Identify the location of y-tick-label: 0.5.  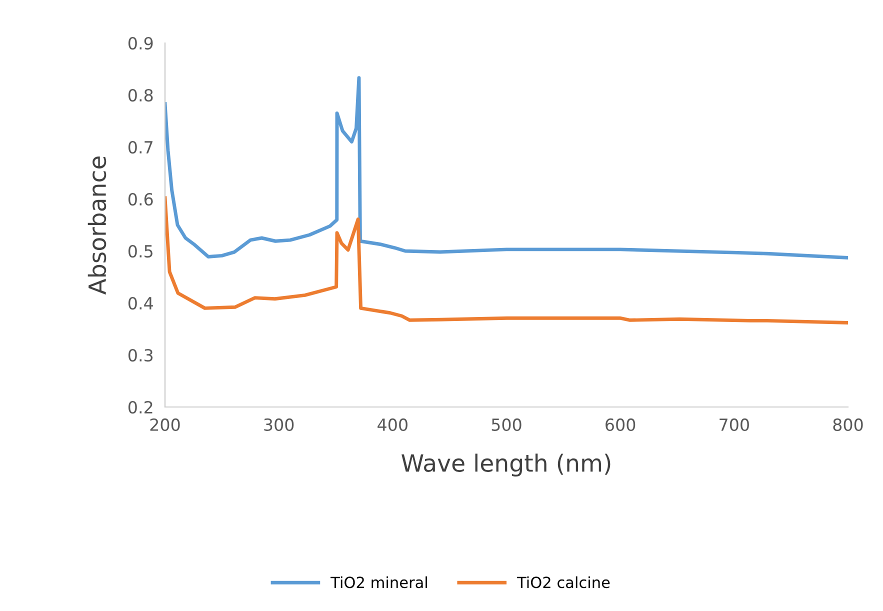
(140, 251).